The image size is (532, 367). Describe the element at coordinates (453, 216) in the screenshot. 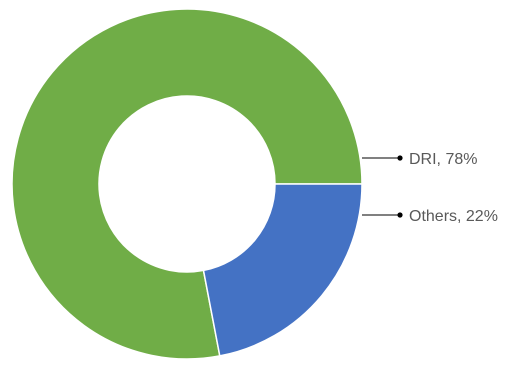

I see `data-label-others: Others, 22%` at that location.